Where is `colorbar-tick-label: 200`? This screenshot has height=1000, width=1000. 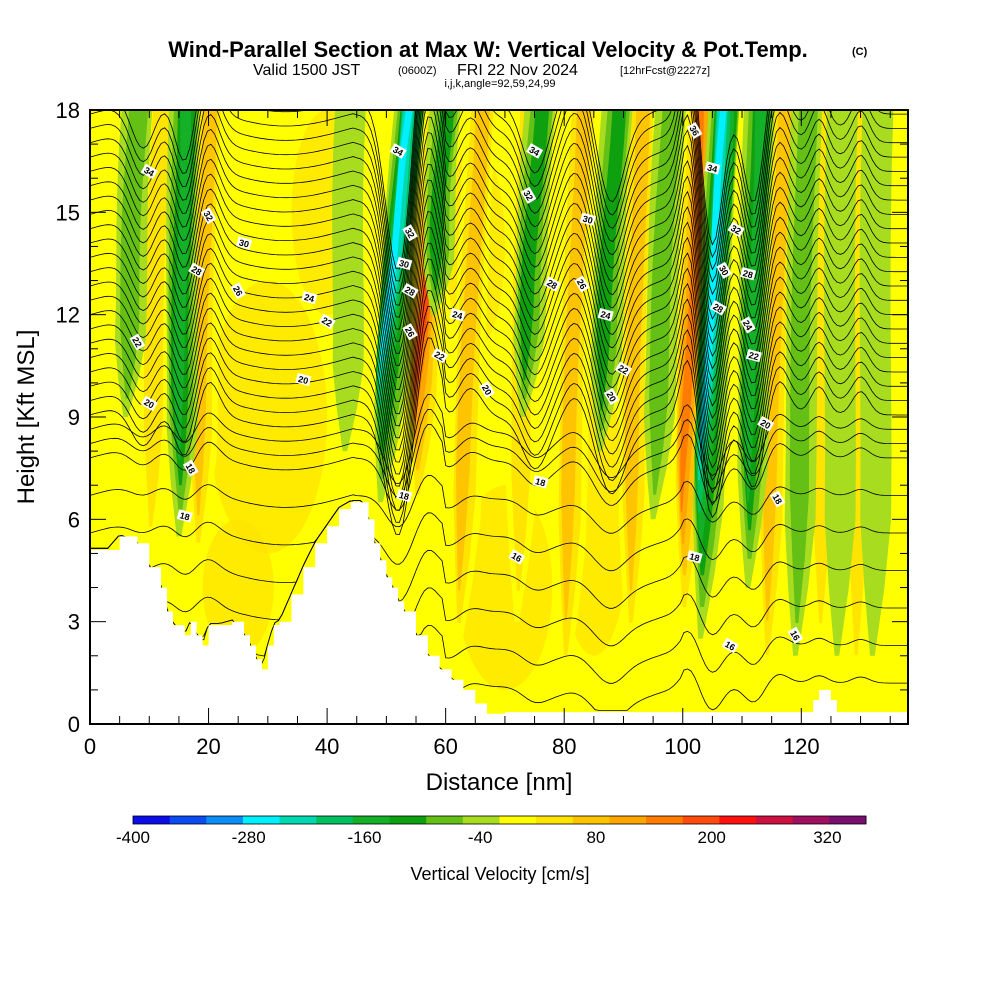
colorbar-tick-label: 200 is located at coordinates (712, 837).